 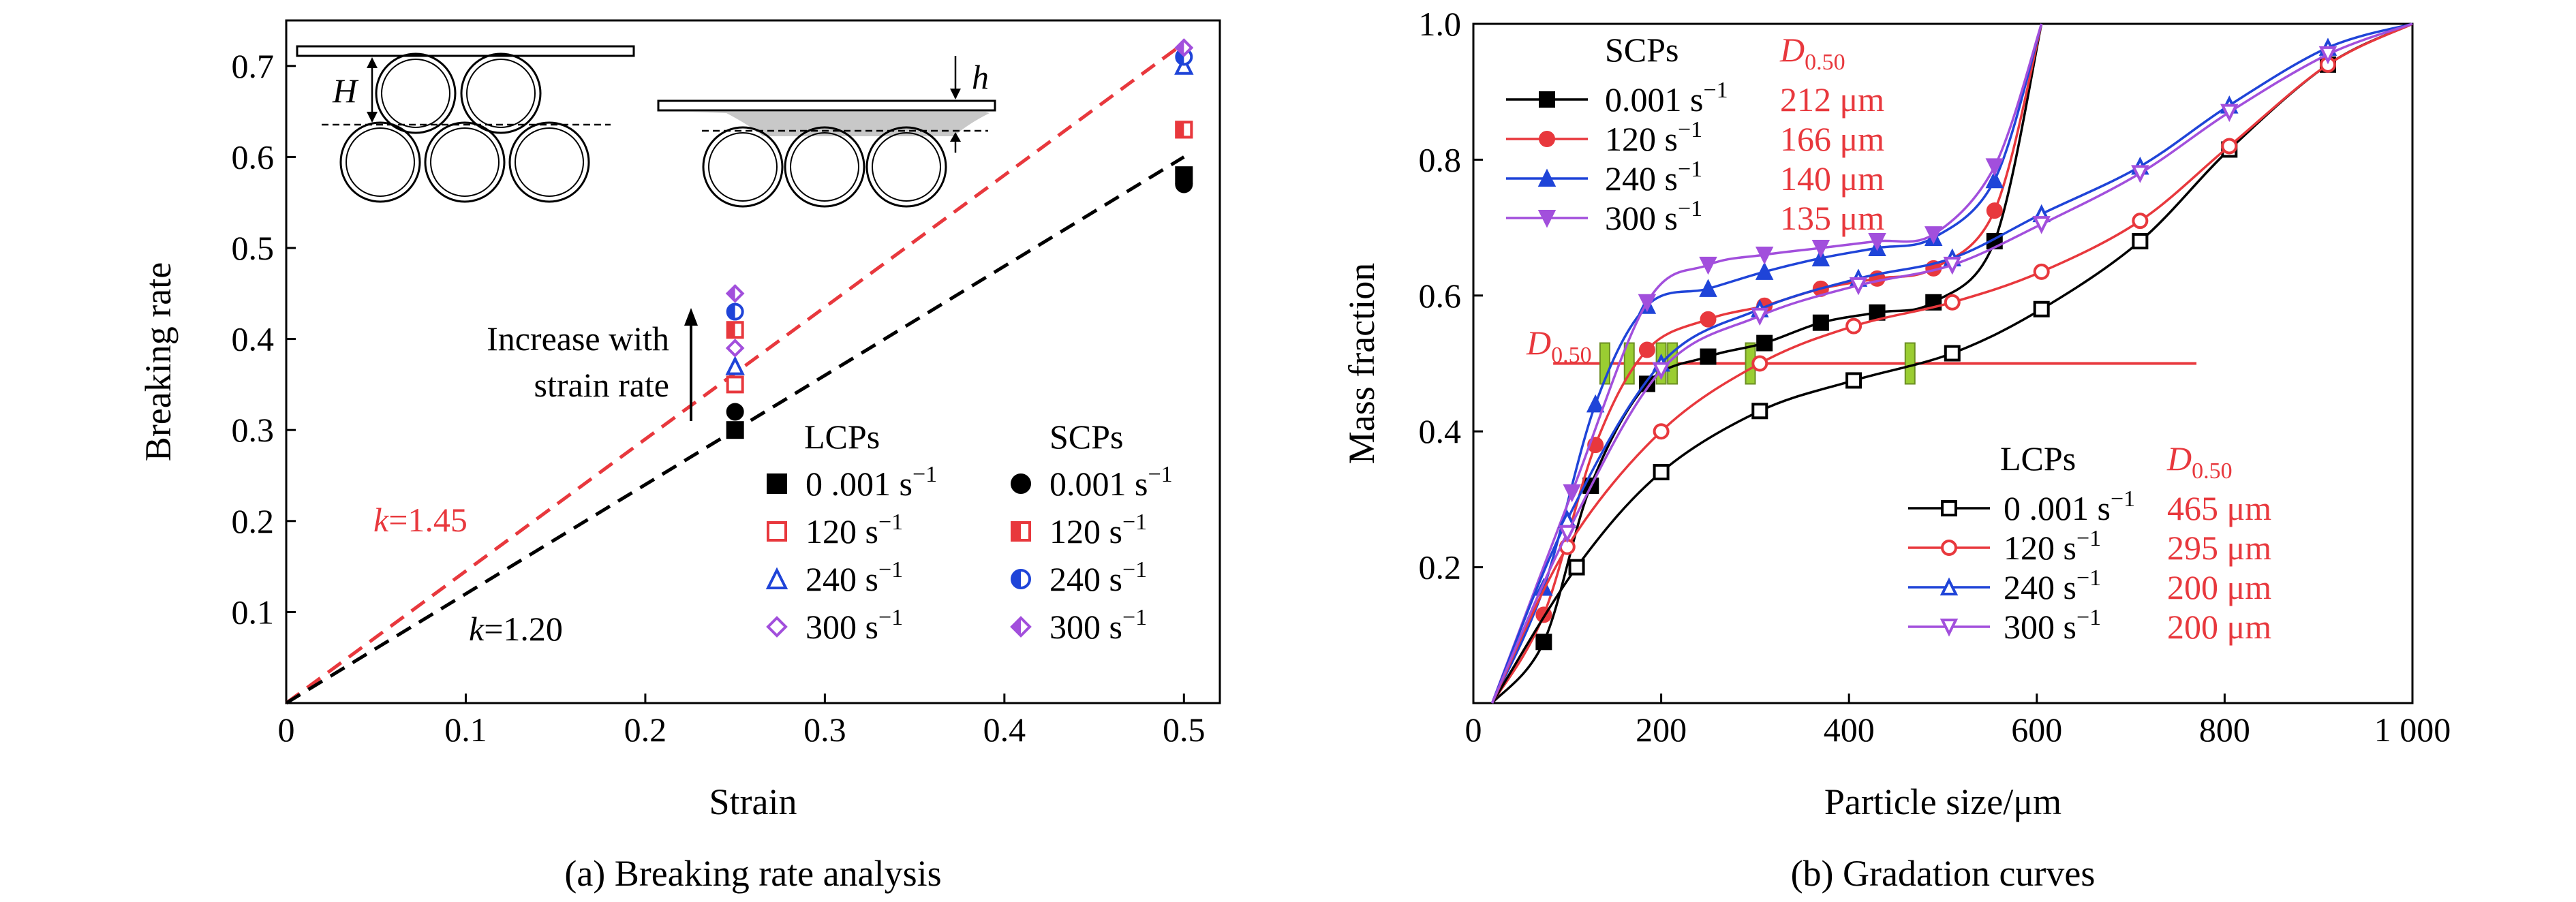 What do you see at coordinates (1849, 730) in the screenshot?
I see `x-tick-label: 400` at bounding box center [1849, 730].